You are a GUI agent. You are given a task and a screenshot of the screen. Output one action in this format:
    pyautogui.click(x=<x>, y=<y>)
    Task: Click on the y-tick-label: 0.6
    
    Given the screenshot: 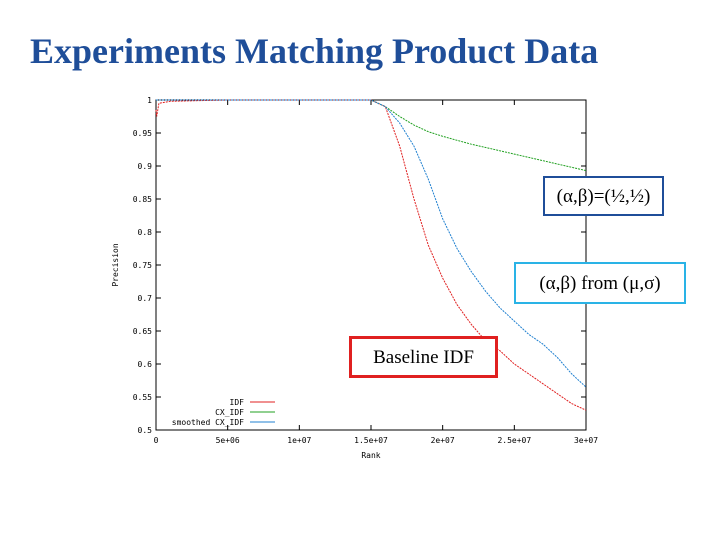 What is the action you would take?
    pyautogui.click(x=145, y=364)
    